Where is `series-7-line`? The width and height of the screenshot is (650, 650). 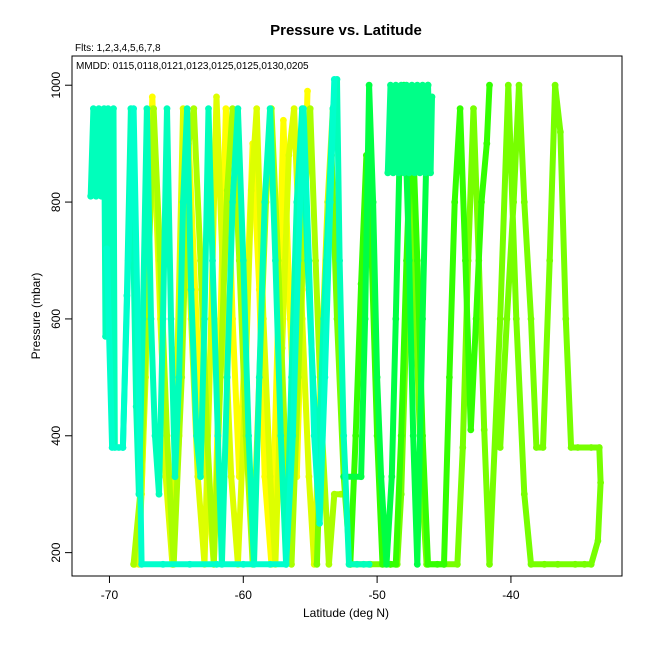 series-7-line is located at coordinates (409, 129).